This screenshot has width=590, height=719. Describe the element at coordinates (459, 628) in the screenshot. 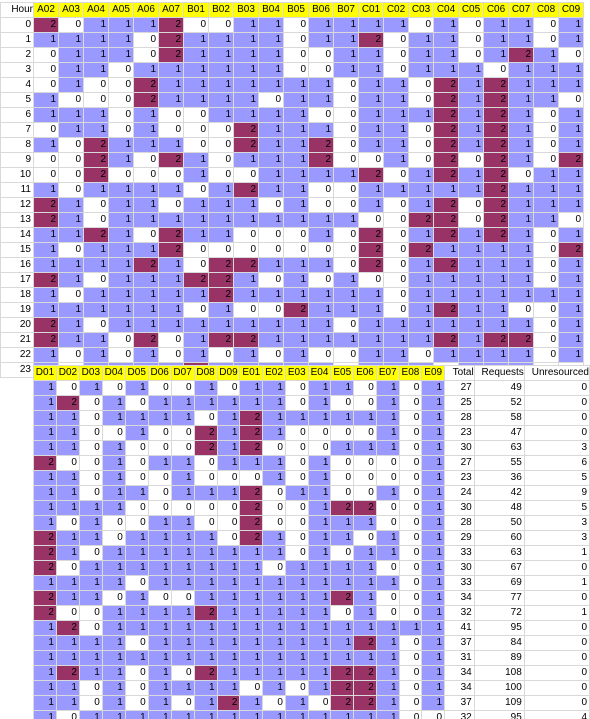

I see `total-cell: 41` at that location.